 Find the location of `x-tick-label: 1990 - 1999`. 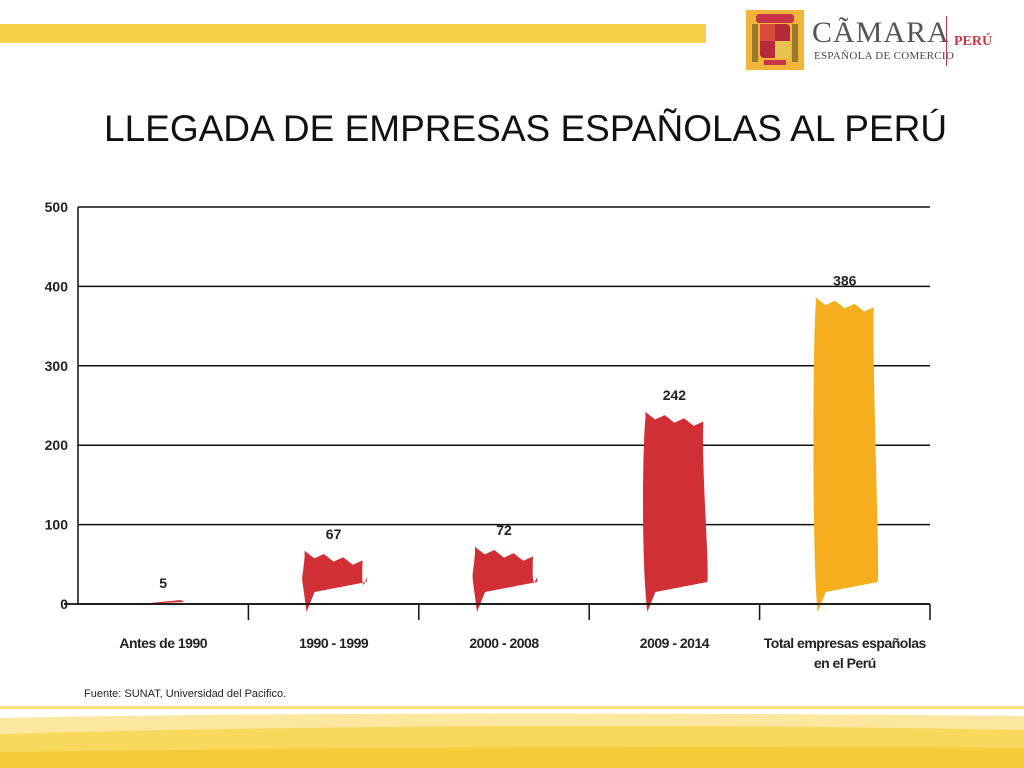

x-tick-label: 1990 - 1999 is located at coordinates (334, 643).